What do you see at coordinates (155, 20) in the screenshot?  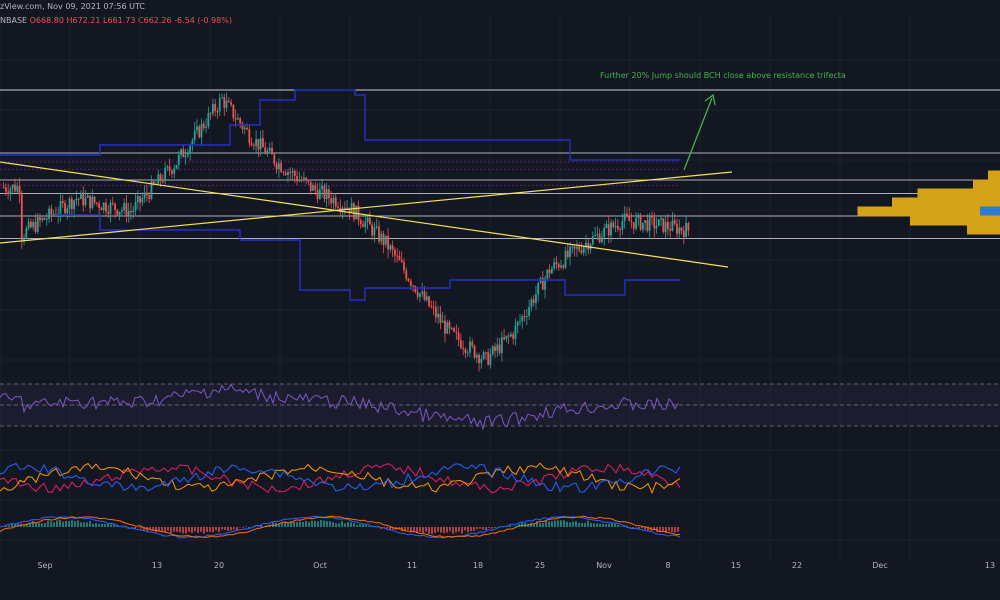 I see `close-value: C662.26` at bounding box center [155, 20].